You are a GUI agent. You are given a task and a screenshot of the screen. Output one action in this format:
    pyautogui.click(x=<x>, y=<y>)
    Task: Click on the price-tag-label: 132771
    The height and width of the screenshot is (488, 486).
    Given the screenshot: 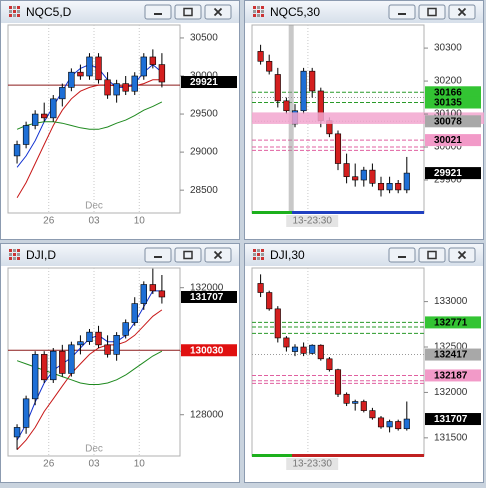 What is the action you would take?
    pyautogui.click(x=451, y=323)
    